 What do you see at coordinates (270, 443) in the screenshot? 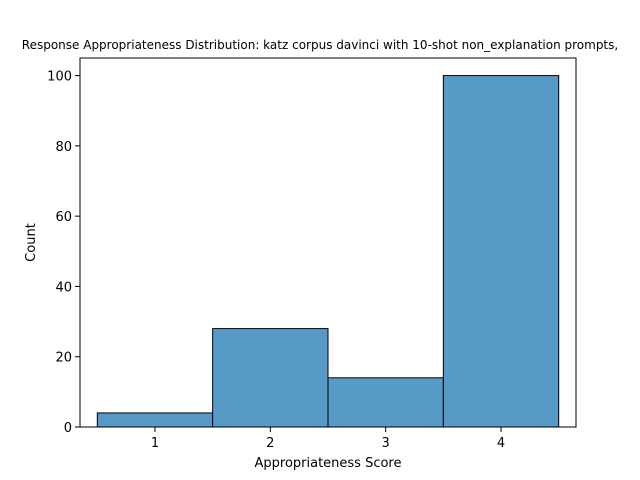
I see `x-tick-label: 2` at bounding box center [270, 443].